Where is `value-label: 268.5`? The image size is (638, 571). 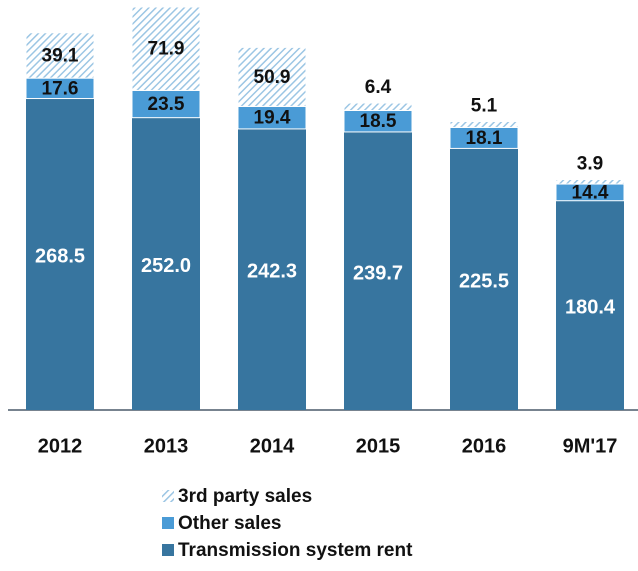 value-label: 268.5 is located at coordinates (60, 257).